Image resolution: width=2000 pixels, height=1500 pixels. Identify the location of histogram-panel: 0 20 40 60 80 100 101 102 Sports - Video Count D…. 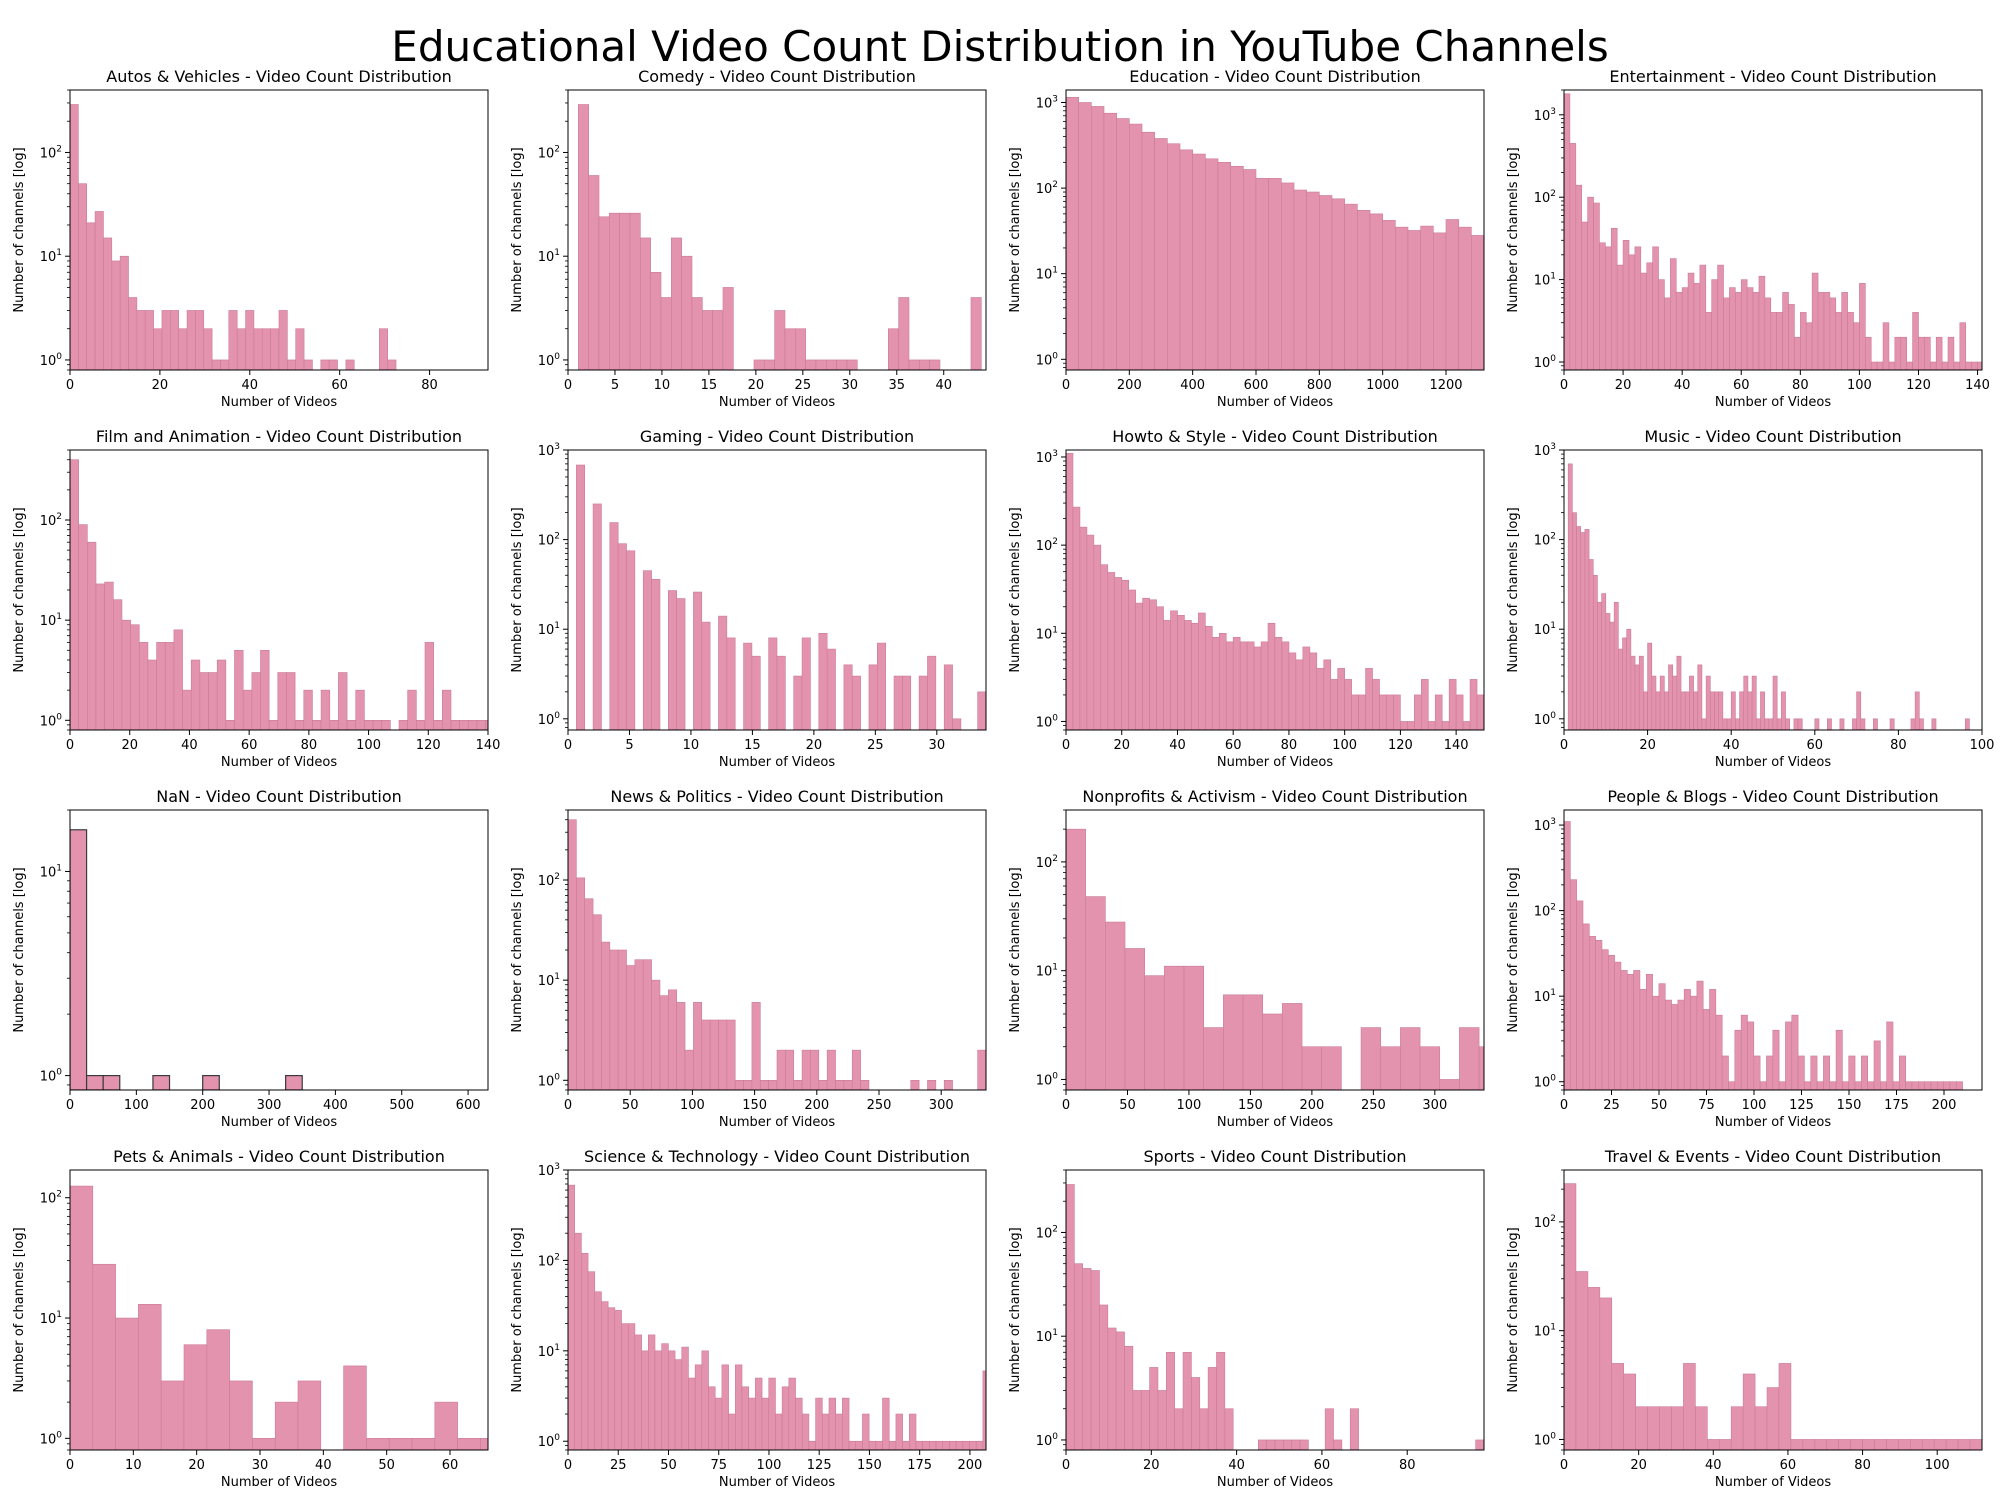
(1246, 1318).